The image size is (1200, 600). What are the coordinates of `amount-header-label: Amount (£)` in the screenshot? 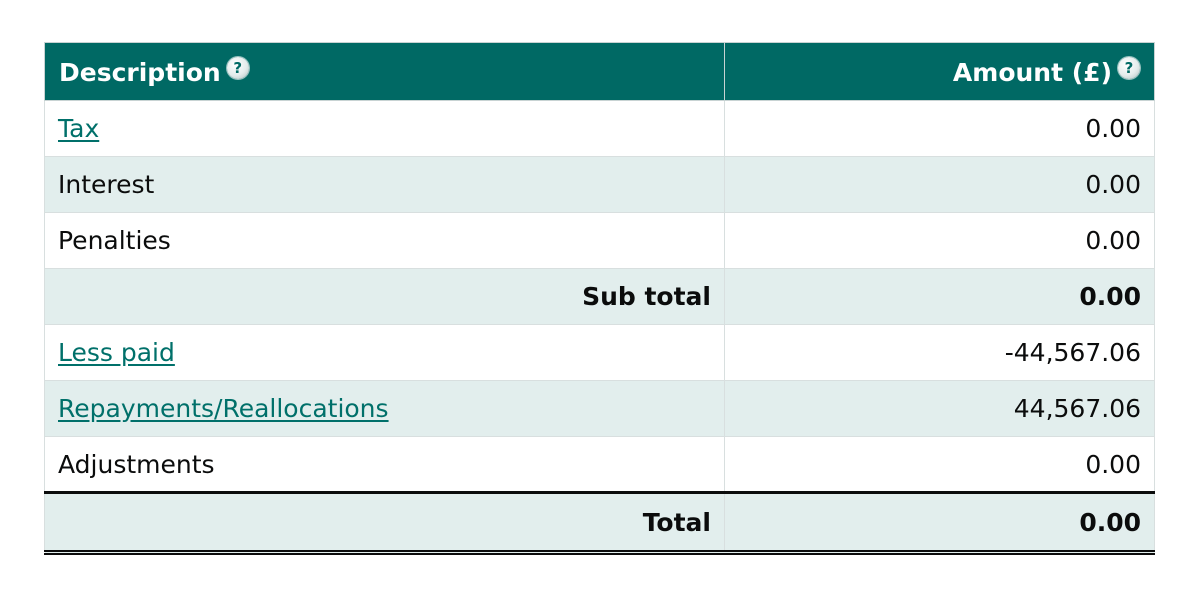 It's located at (1032, 72).